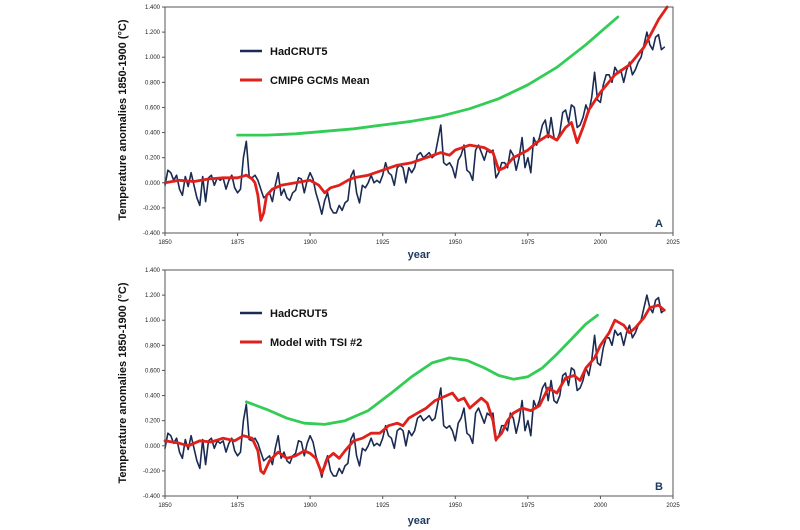  What do you see at coordinates (659, 487) in the screenshot?
I see `panel-letter: B` at bounding box center [659, 487].